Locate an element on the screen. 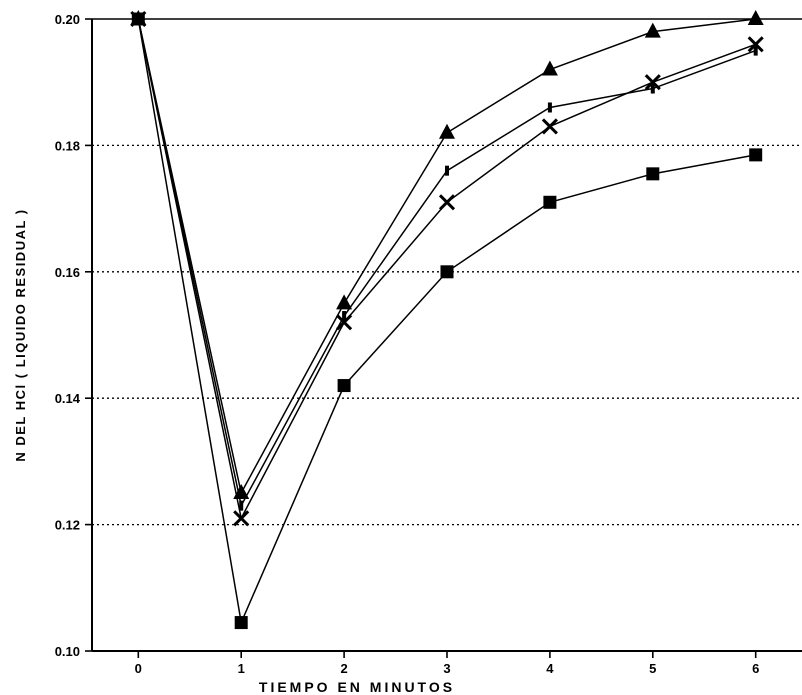 This screenshot has width=802, height=695. y-tick-label: 0.18 is located at coordinates (67, 145).